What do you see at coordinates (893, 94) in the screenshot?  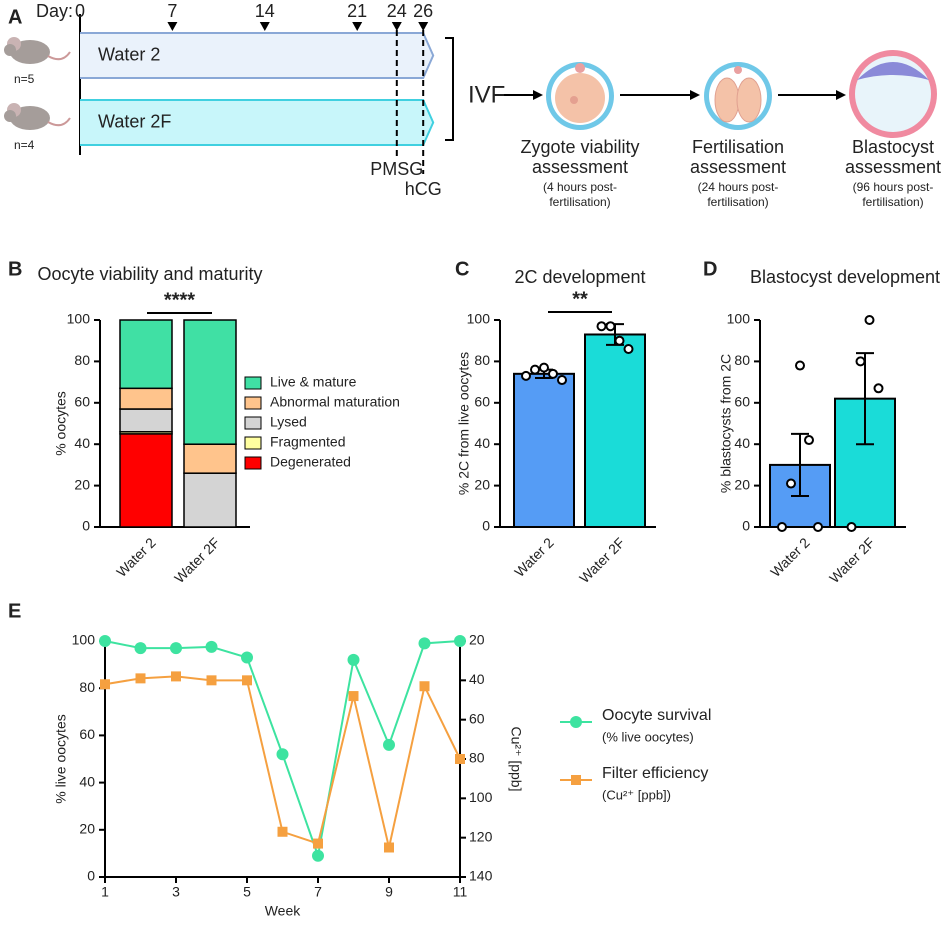 I see `blastocyst` at bounding box center [893, 94].